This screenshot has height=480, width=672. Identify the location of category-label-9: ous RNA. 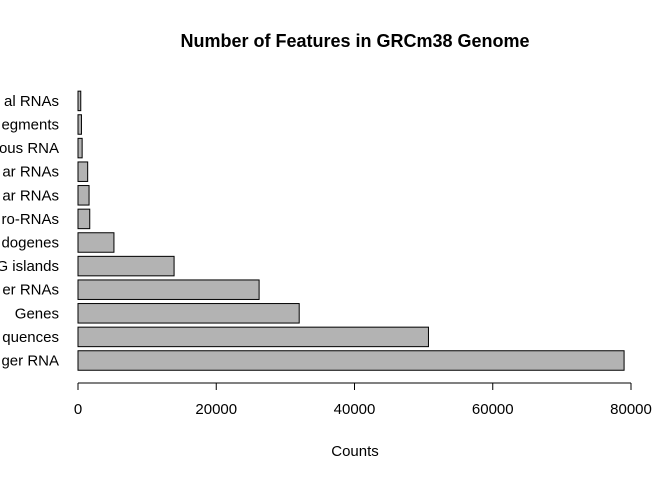
(29, 148).